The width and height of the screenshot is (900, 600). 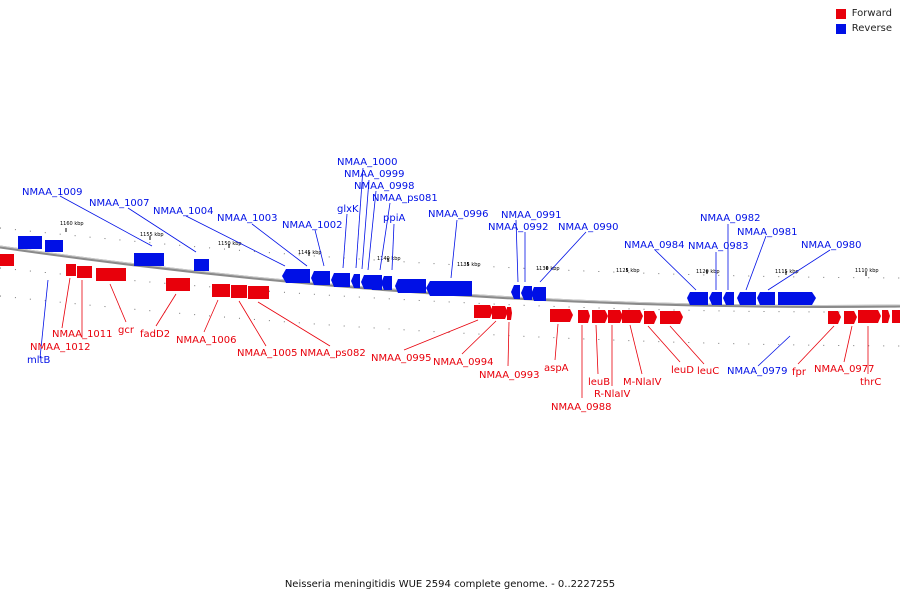 I want to click on gene-label: NMAA_1005, so click(x=267, y=353).